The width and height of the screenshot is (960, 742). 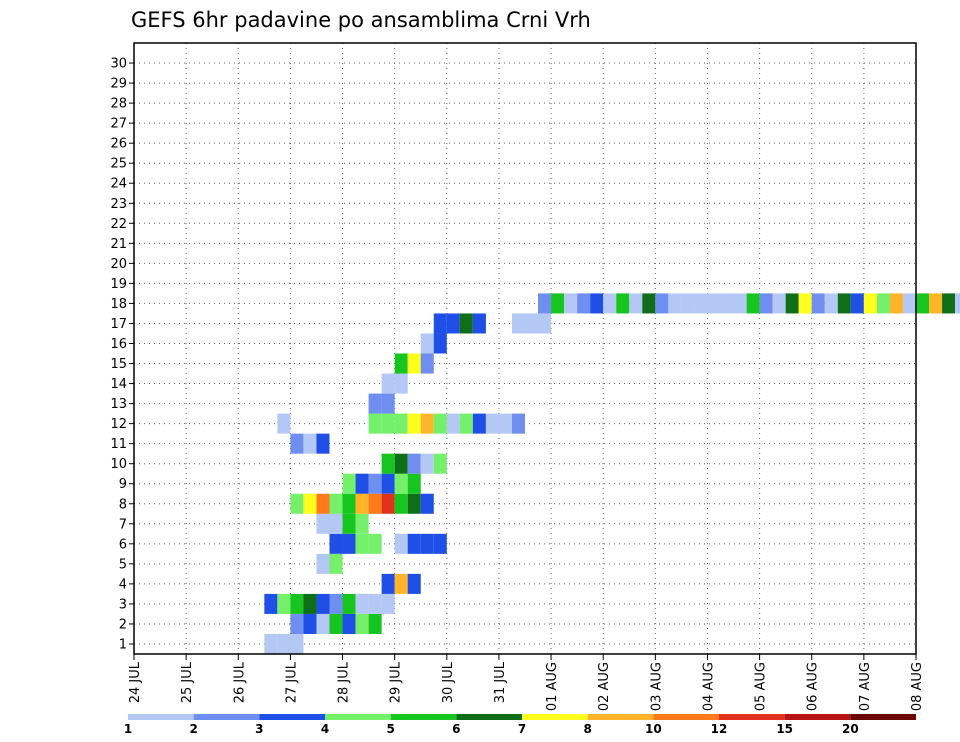 What do you see at coordinates (361, 20) in the screenshot?
I see `chart-title: GEFS 6hr padavine po ansamblima Crni Vrh` at bounding box center [361, 20].